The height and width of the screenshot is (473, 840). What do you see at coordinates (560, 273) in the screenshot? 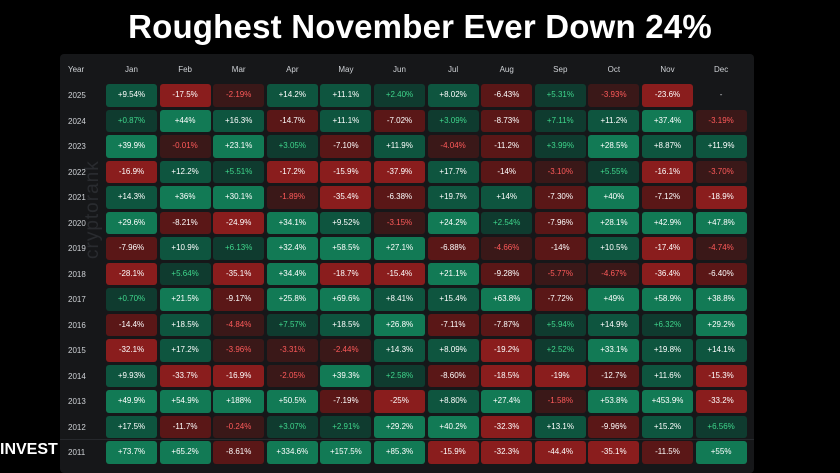
I see `return-cell: -5.77%` at bounding box center [560, 273].